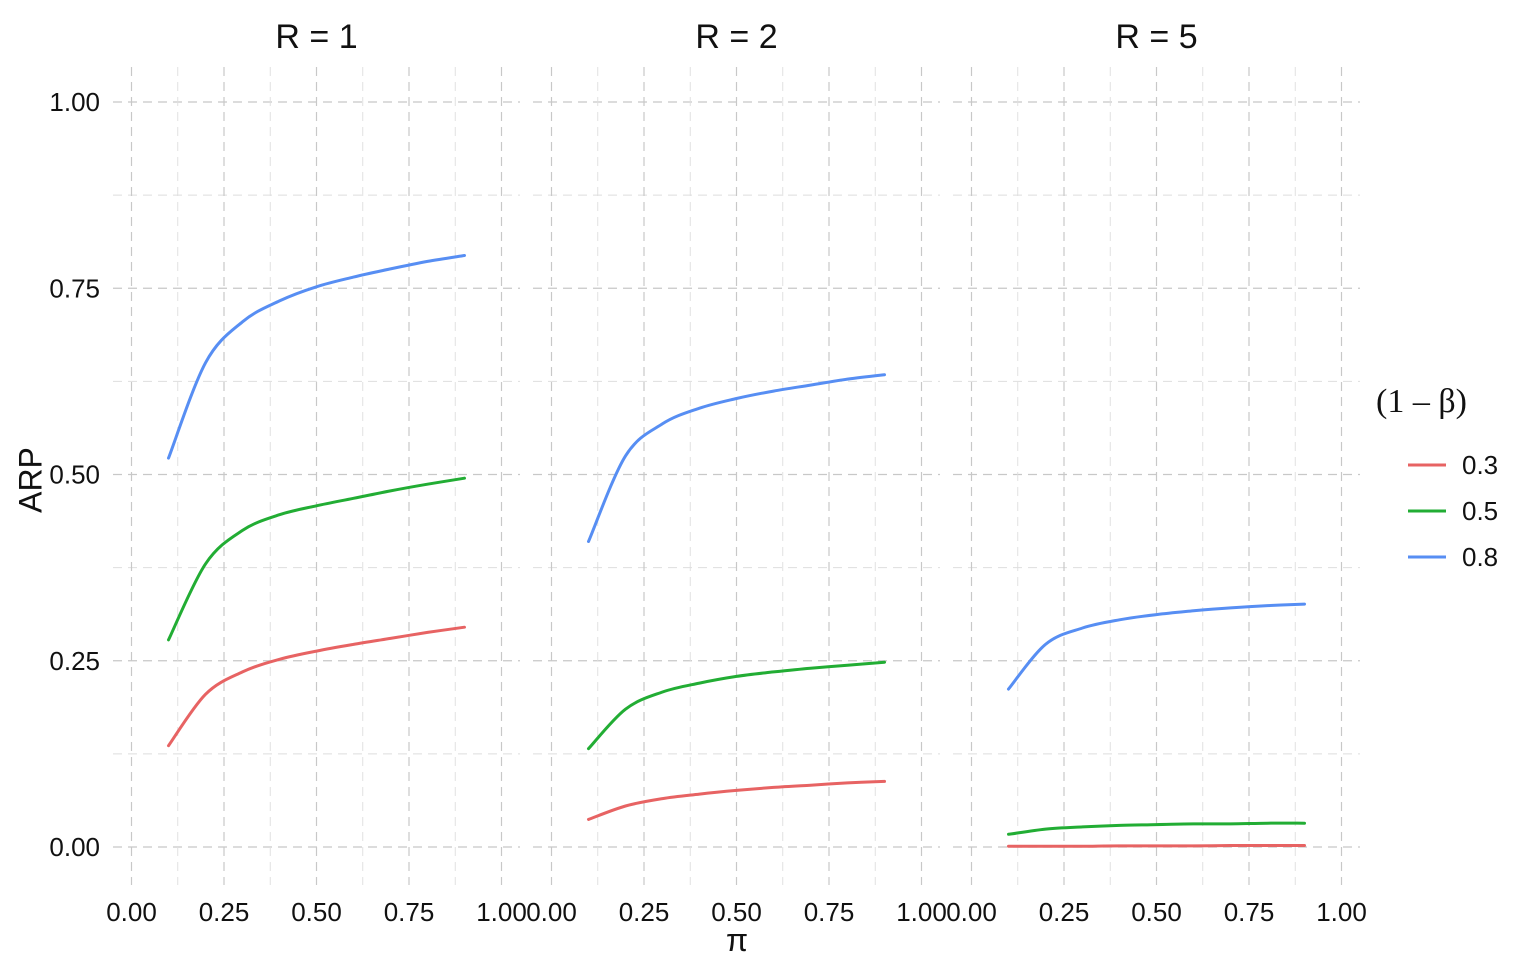  What do you see at coordinates (316, 37) in the screenshot?
I see `facet-strip-label: R = 1` at bounding box center [316, 37].